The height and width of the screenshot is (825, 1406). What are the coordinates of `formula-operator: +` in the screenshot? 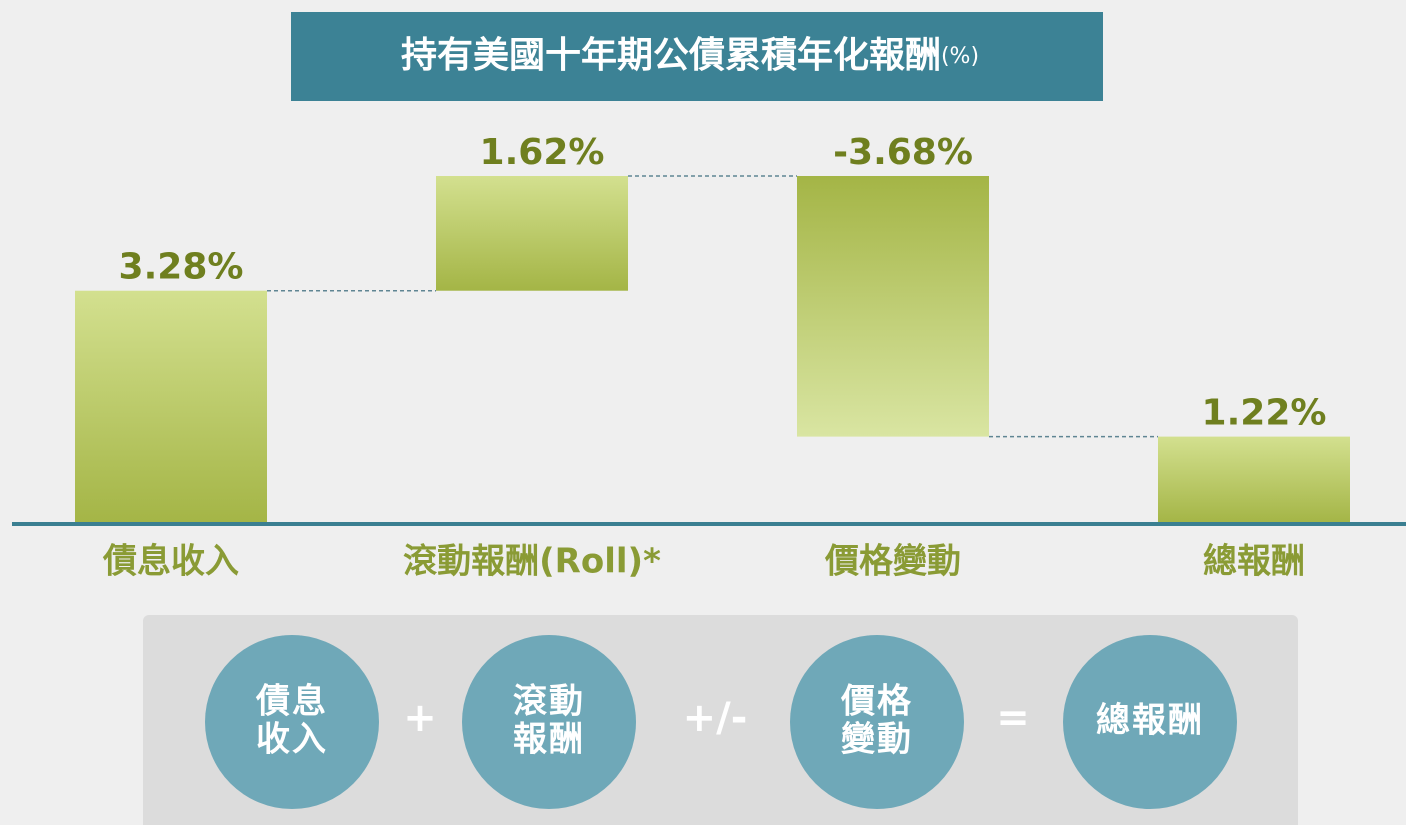 It's located at (420, 718).